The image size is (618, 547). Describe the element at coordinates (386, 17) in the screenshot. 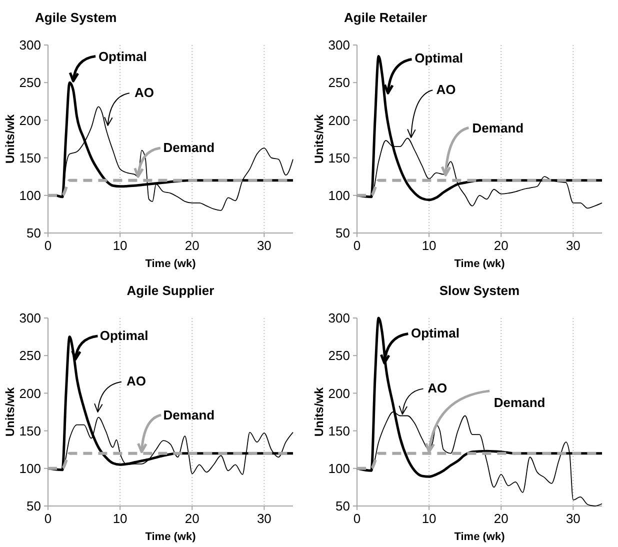

I see `chart-title: Agile Retailer` at that location.